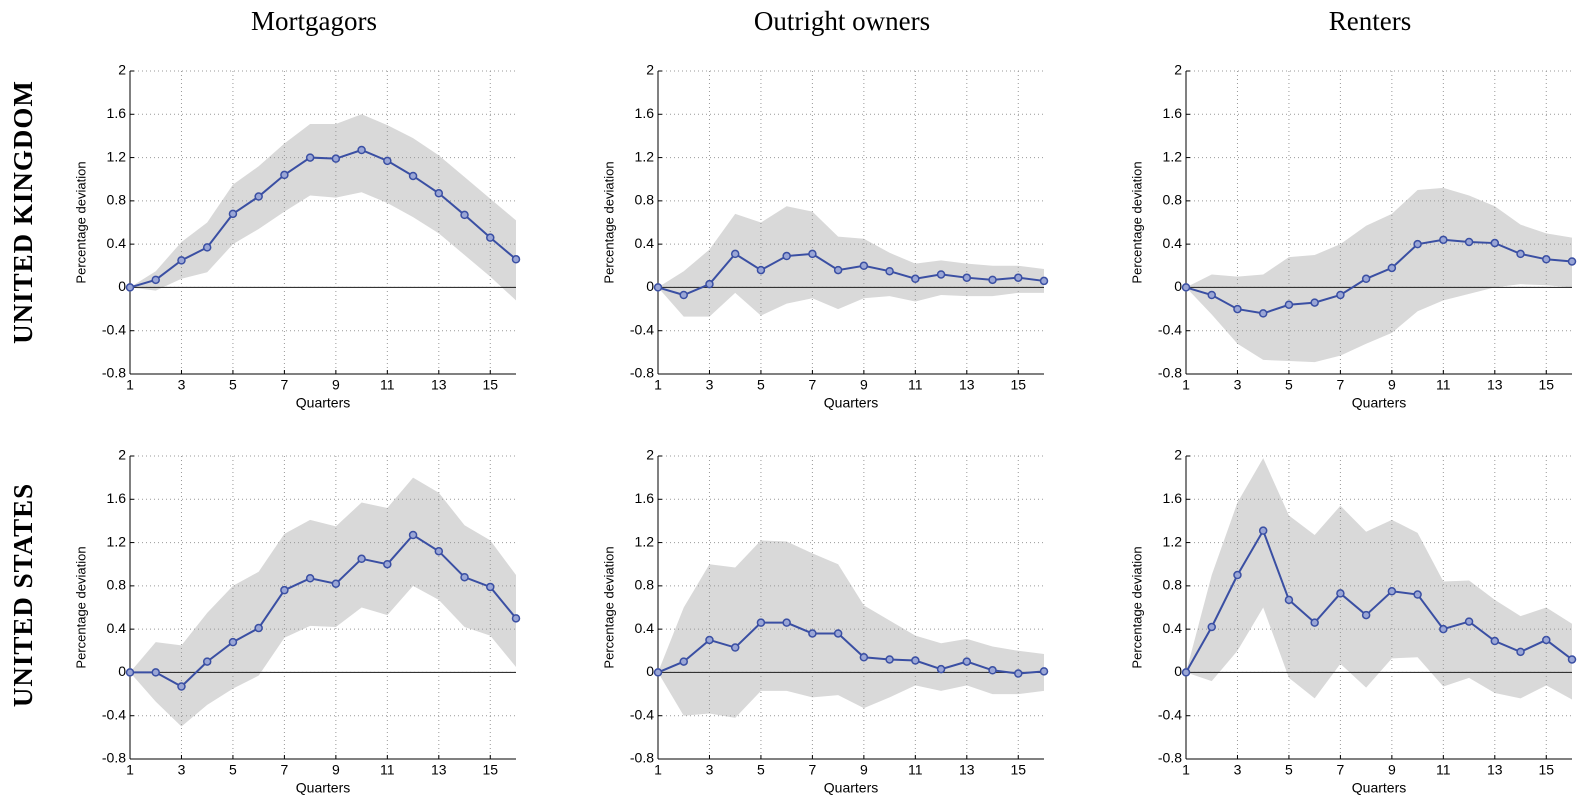 This screenshot has height=811, width=1592. I want to click on row-title: UNITED KINGDOM, so click(23, 212).